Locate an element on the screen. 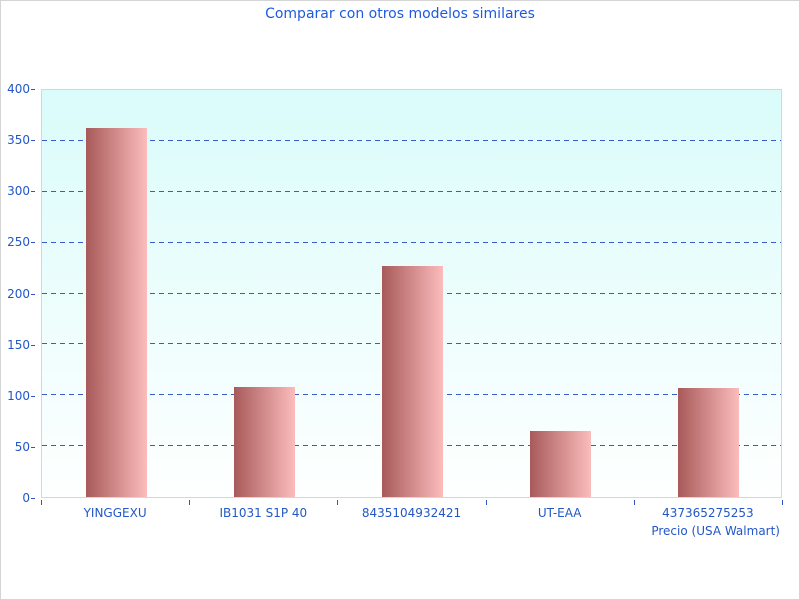 The height and width of the screenshot is (600, 800). x-tick-label-UT-EAA: UT-EAA is located at coordinates (559, 513).